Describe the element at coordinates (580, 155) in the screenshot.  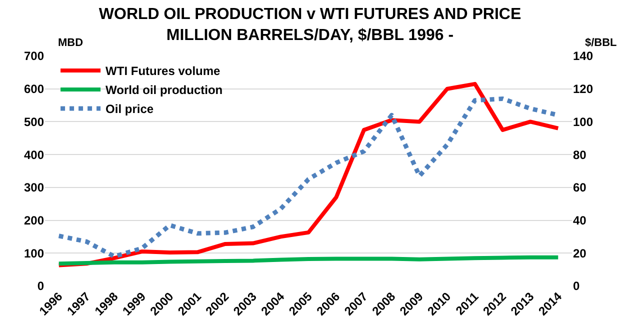
I see `y2-tick-label: 80` at that location.